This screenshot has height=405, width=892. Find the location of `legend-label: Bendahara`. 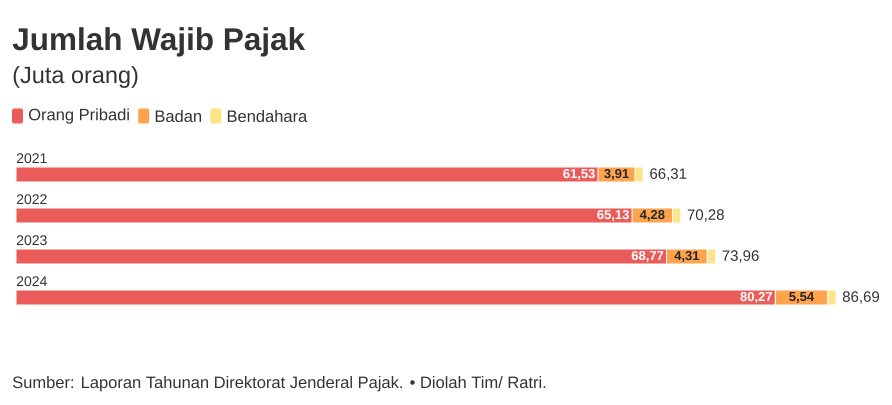

legend-label: Bendahara is located at coordinates (268, 116).